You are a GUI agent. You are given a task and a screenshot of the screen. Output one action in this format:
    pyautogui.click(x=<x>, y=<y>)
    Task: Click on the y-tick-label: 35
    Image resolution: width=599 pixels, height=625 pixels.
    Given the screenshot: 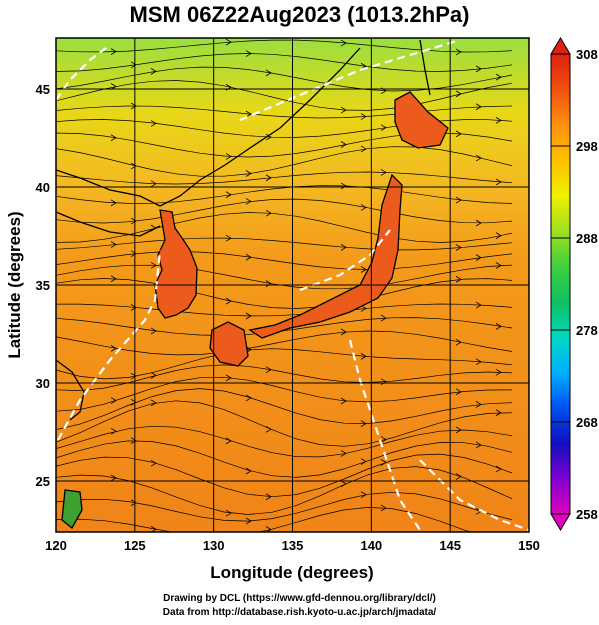 What is the action you would take?
    pyautogui.click(x=43, y=285)
    